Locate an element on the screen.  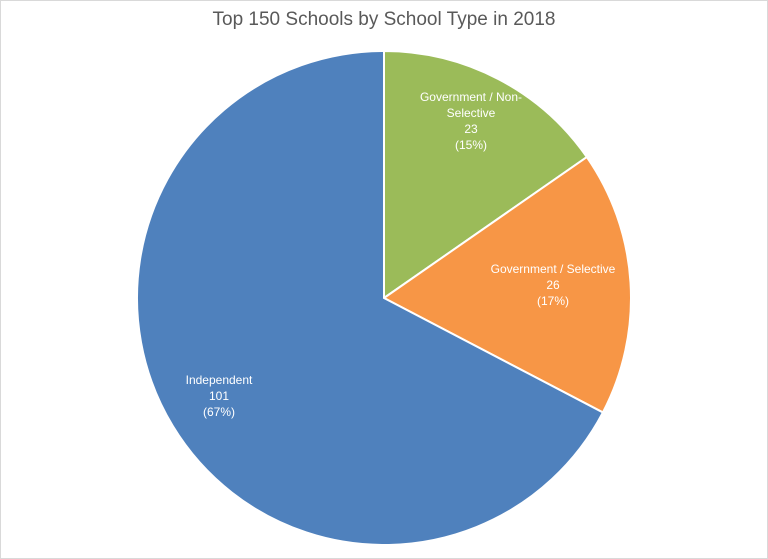
data-label-2: Independent 101 (67%) is located at coordinates (219, 396).